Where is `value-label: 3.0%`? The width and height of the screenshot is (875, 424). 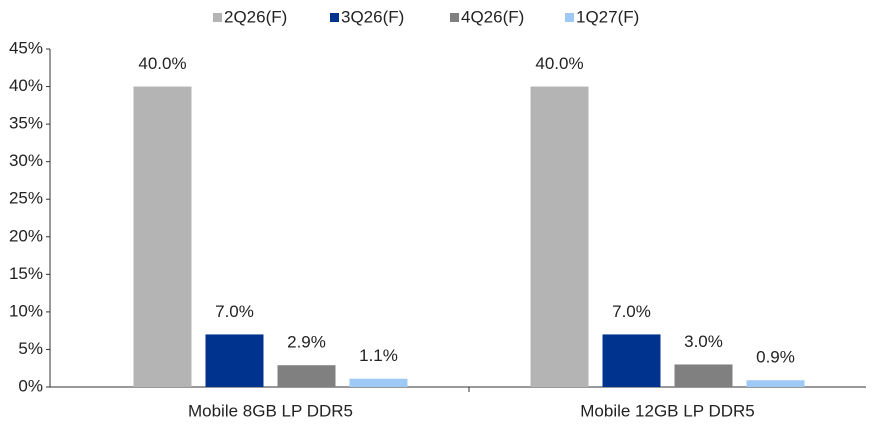 value-label: 3.0% is located at coordinates (703, 341).